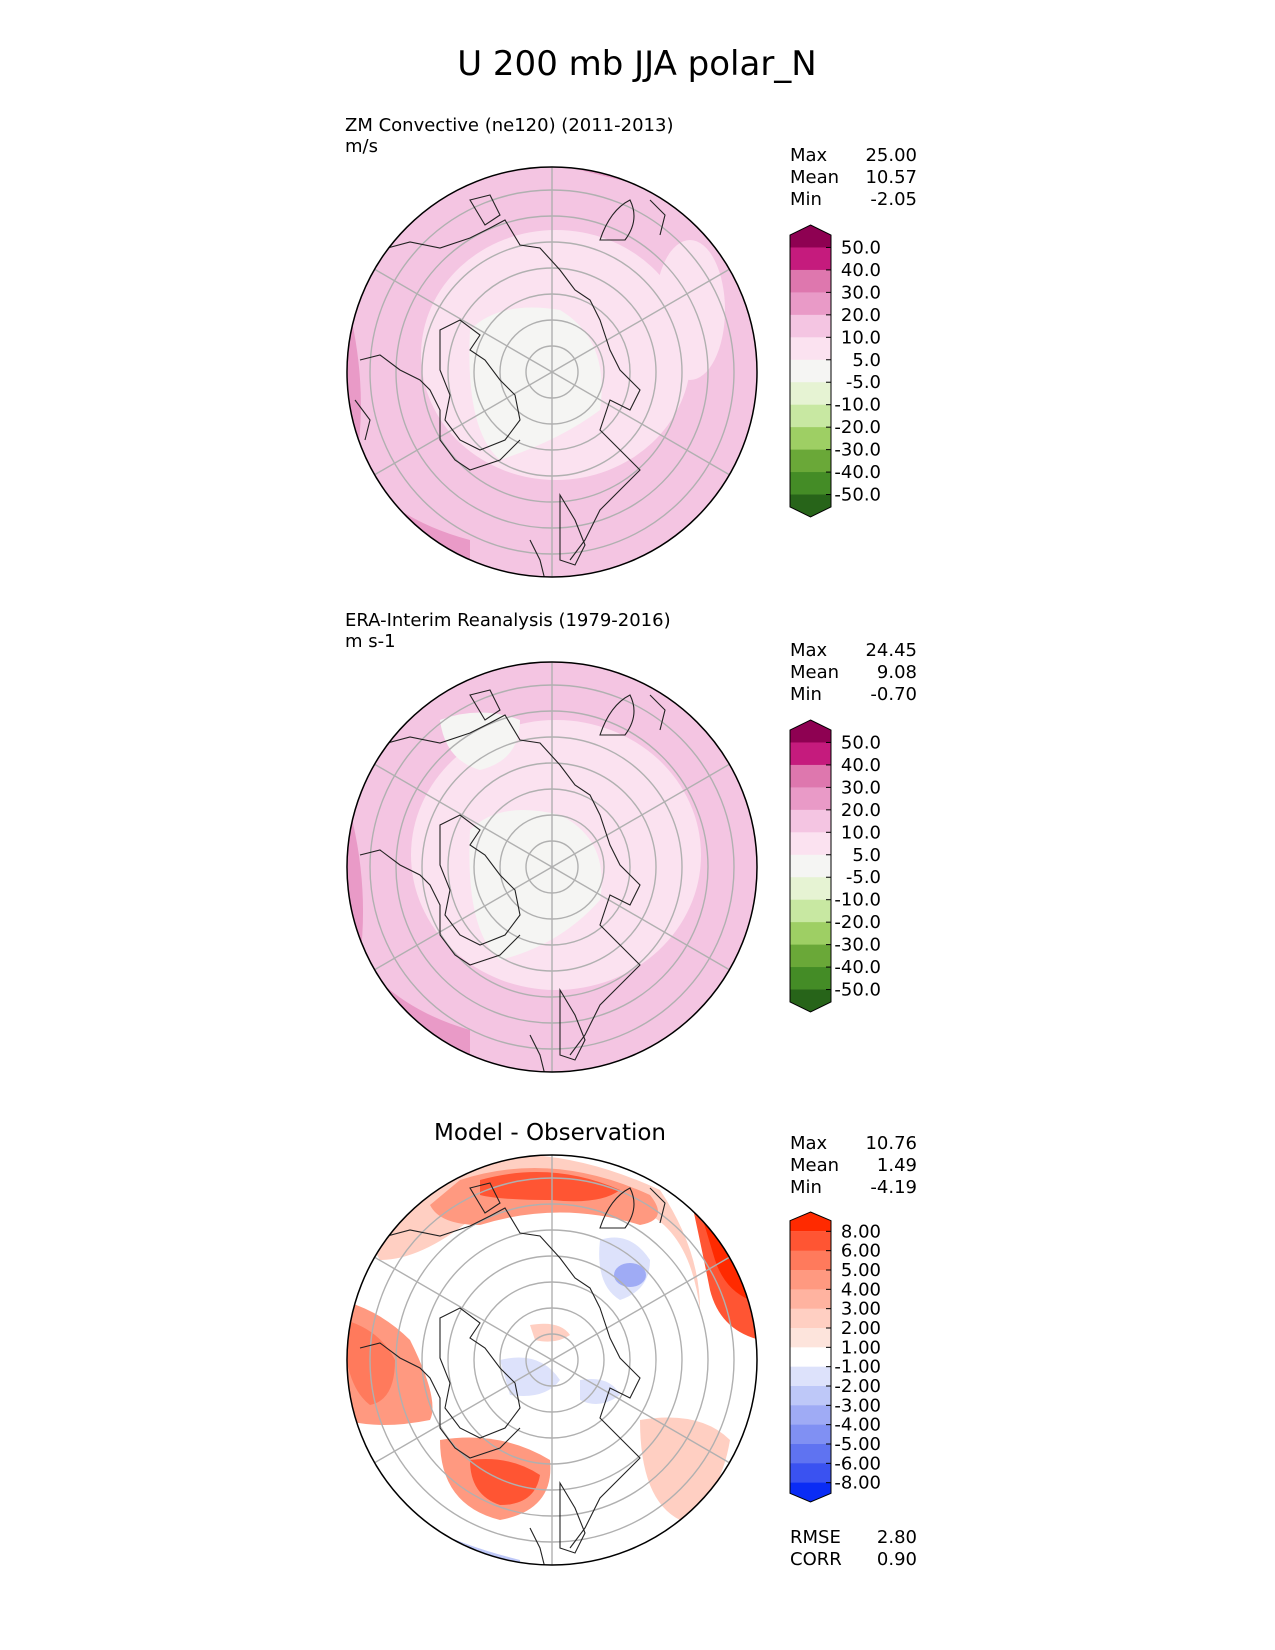  What do you see at coordinates (861, 1289) in the screenshot?
I see `colorbar-tick-label: 4.00` at bounding box center [861, 1289].